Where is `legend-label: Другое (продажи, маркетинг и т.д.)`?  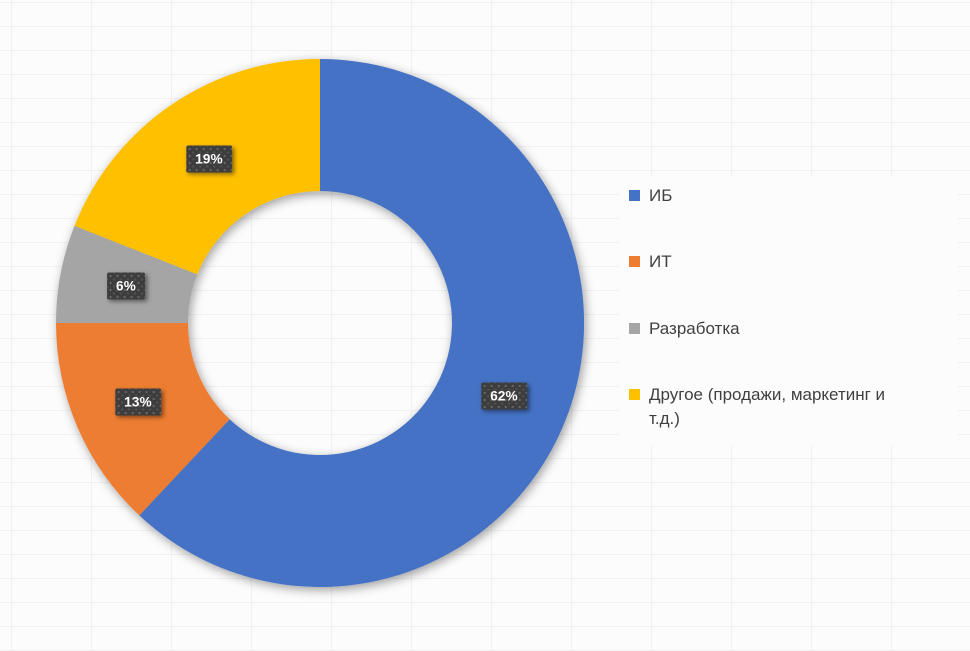
legend-label: Другое (продажи, маркетинг и т.д.) is located at coordinates (767, 406).